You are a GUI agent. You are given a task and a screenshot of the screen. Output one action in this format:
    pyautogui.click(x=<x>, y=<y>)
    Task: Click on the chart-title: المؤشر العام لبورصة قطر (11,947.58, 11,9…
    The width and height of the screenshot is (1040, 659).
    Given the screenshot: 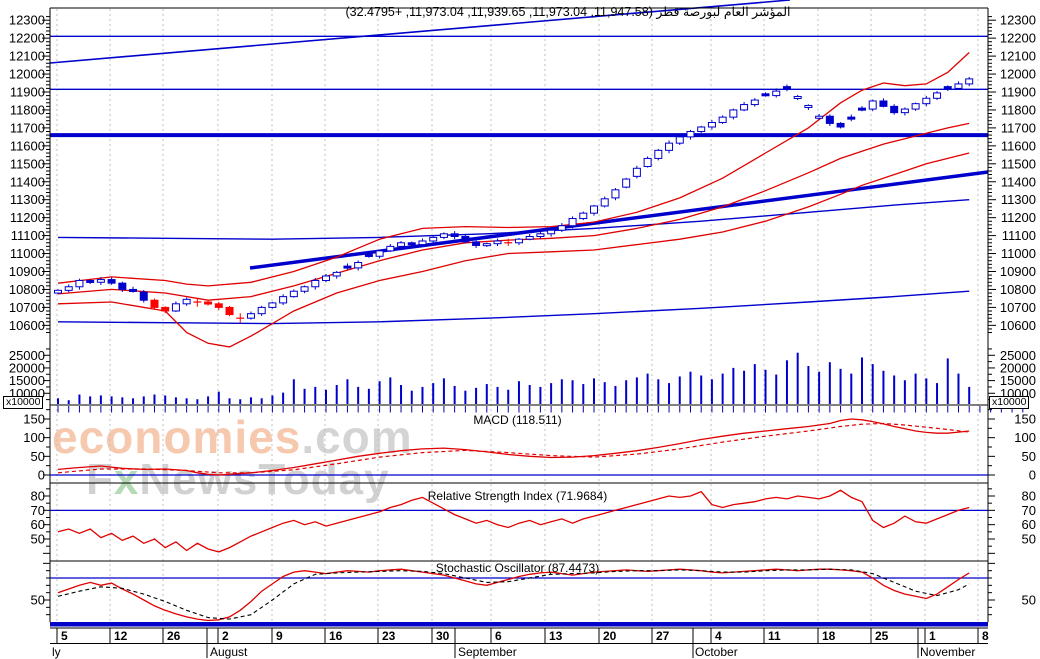 What is the action you would take?
    pyautogui.click(x=568, y=12)
    